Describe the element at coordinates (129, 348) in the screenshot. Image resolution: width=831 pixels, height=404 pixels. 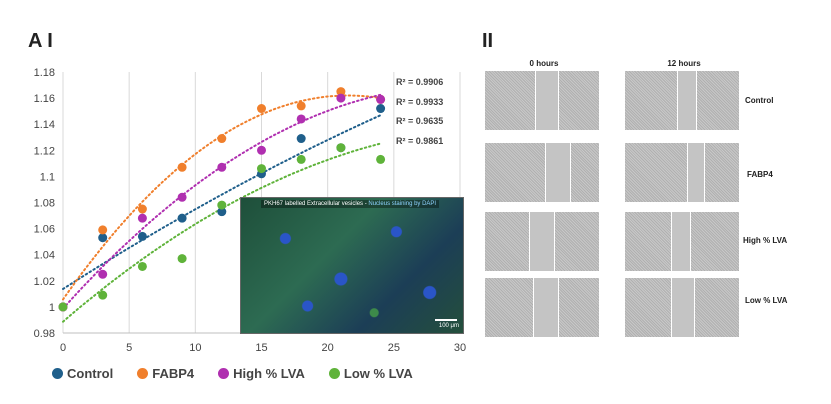
I see `x-tick-label: 5` at that location.